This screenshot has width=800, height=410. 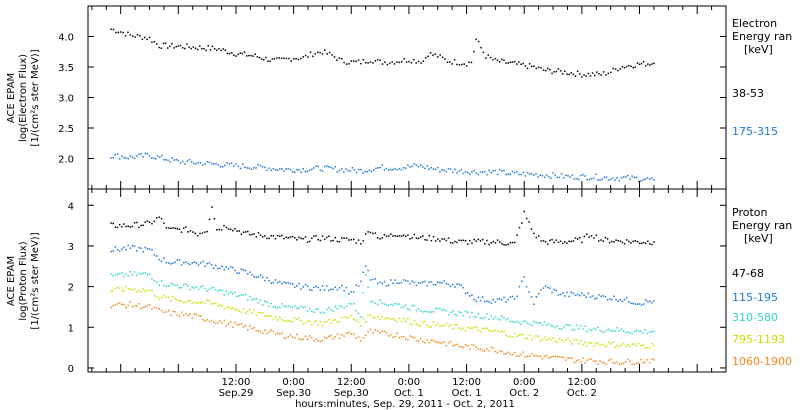 What do you see at coordinates (236, 382) in the screenshot?
I see `x-tick-label-time: 12:00` at bounding box center [236, 382].